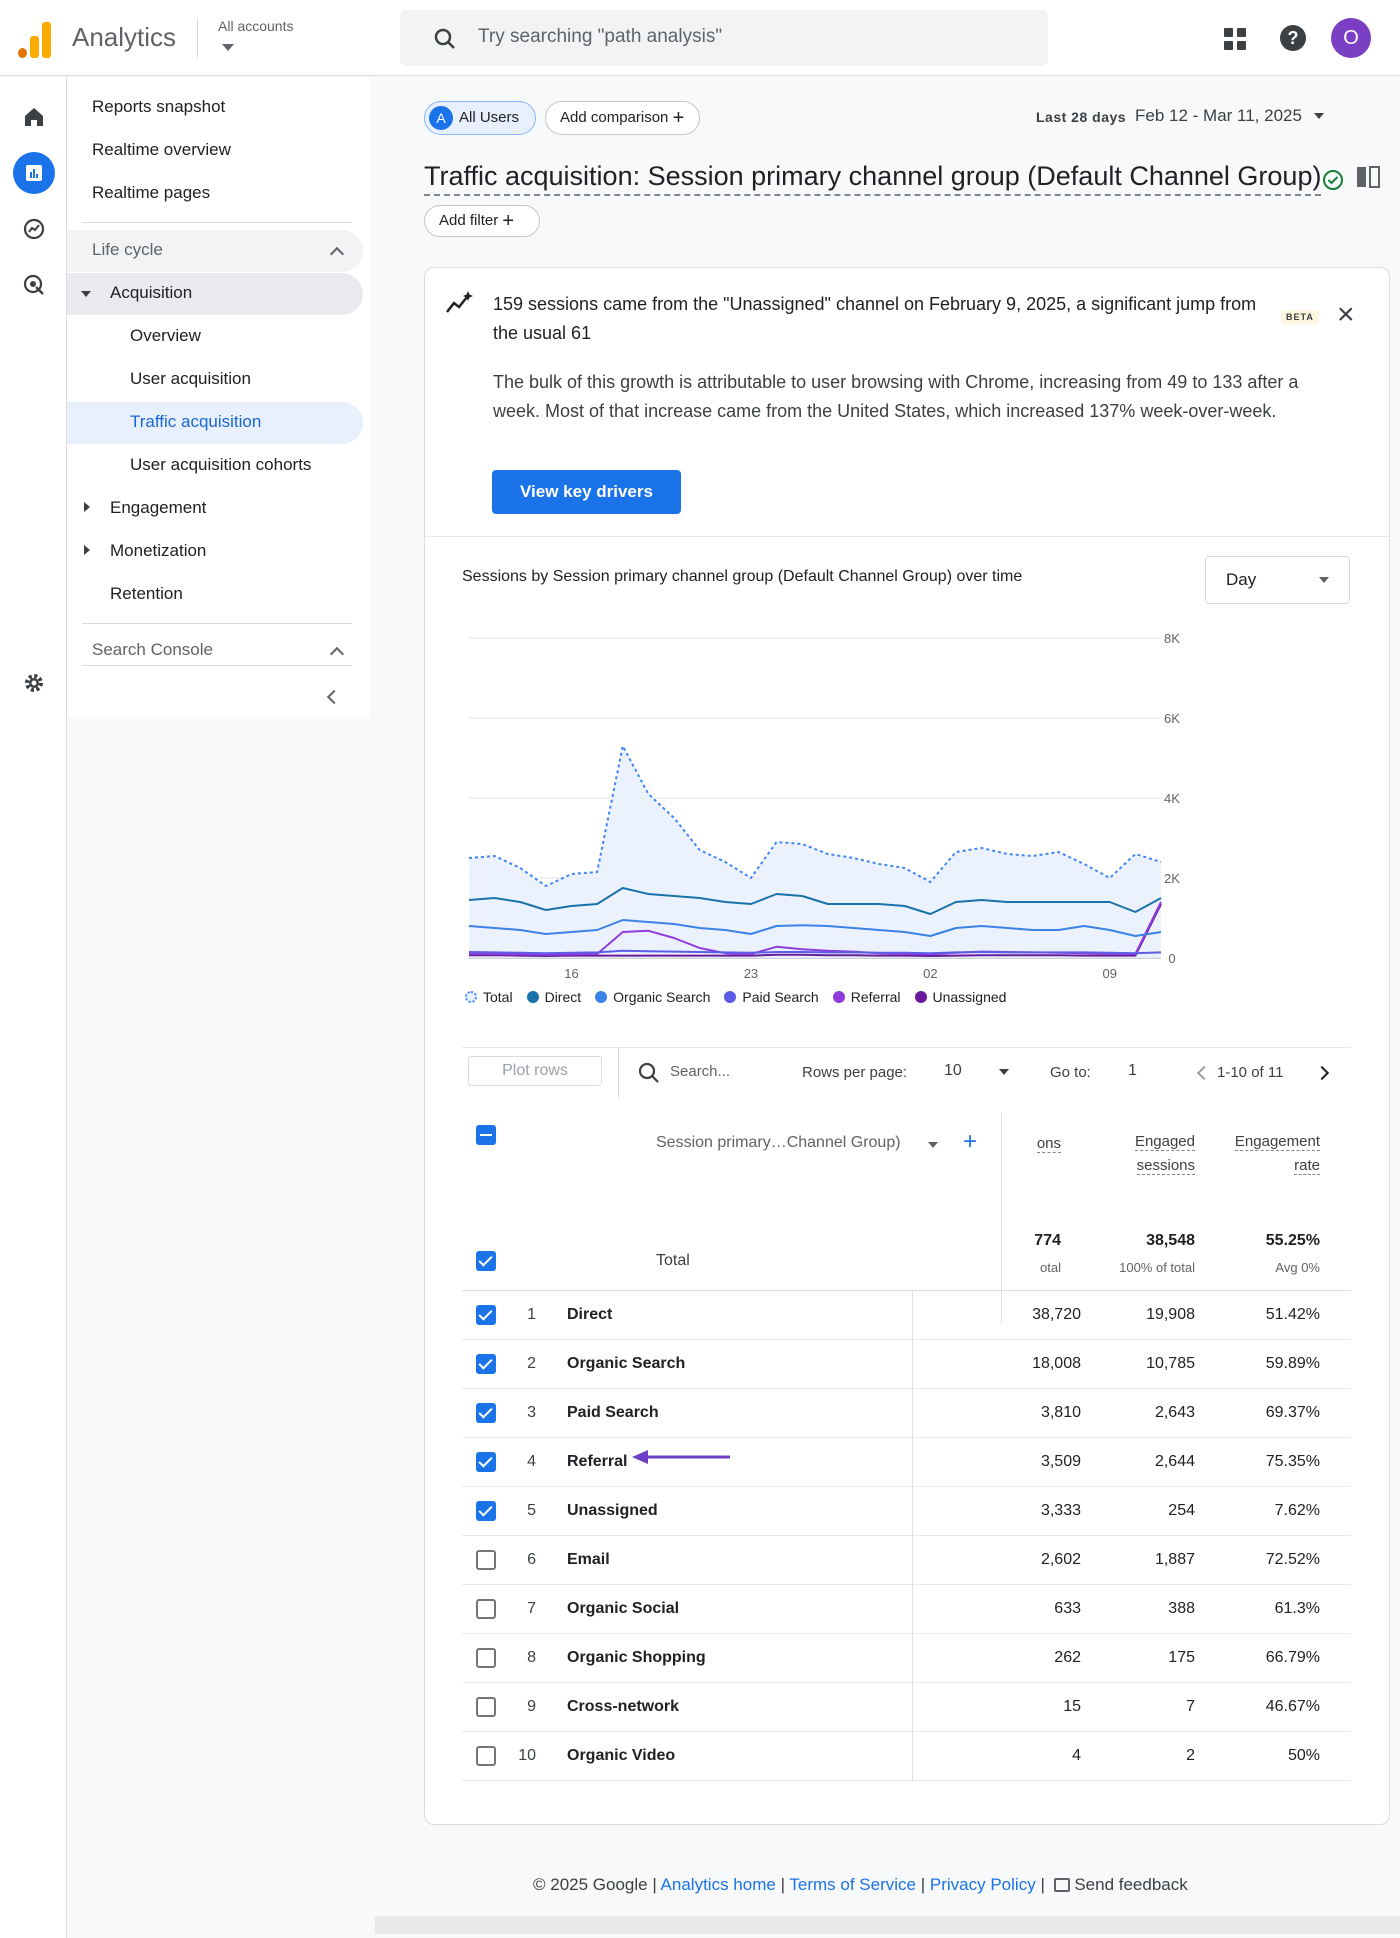 This screenshot has width=1400, height=1938. I want to click on rows-per-page-select: 10, so click(953, 1070).